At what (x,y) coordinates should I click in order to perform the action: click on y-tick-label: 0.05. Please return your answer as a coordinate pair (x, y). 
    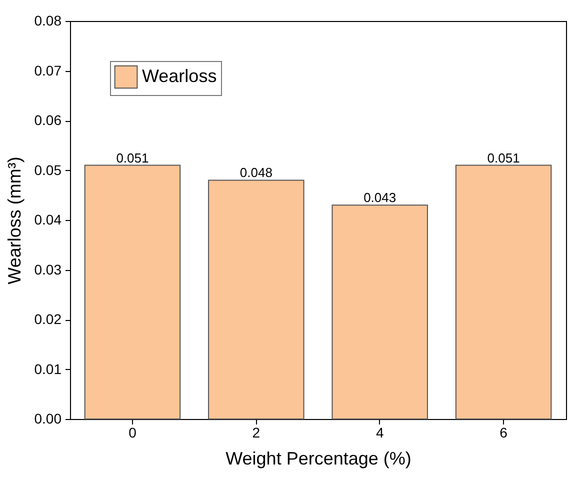
    Looking at the image, I should click on (48, 170).